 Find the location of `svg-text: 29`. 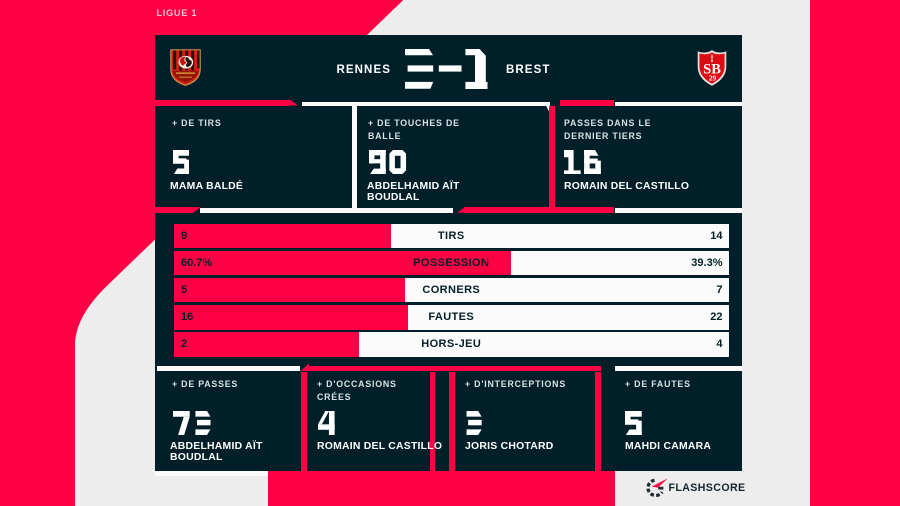

svg-text: 29 is located at coordinates (712, 77).